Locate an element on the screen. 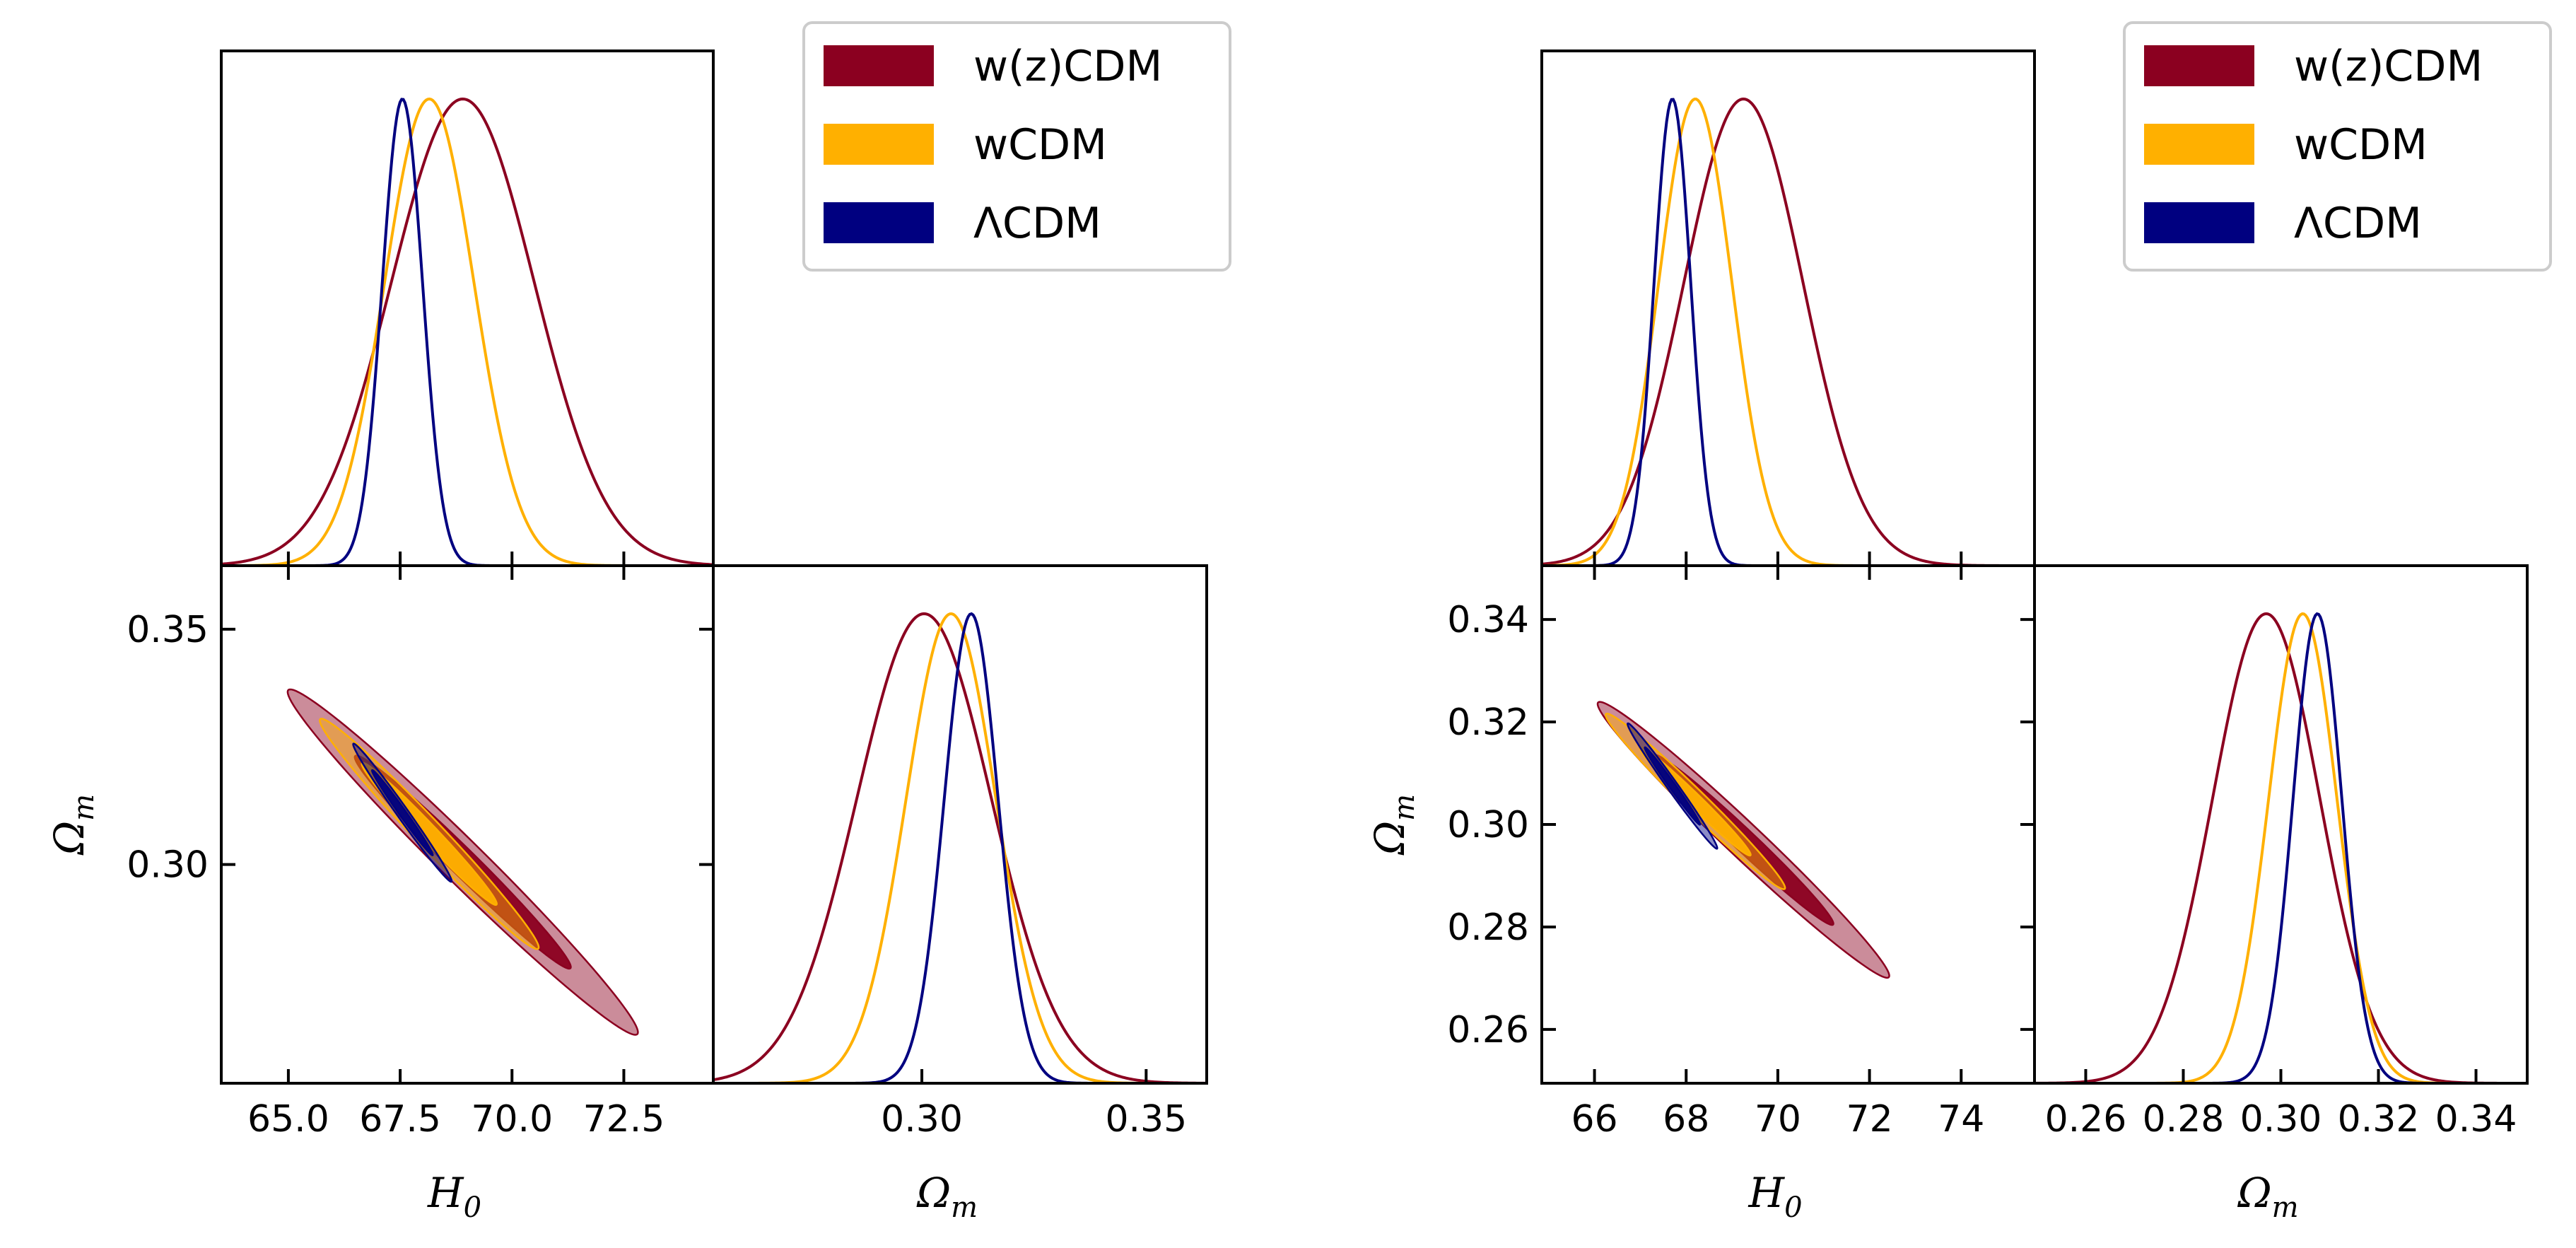 This screenshot has width=2576, height=1248. om-y-tick-label: 0.28 is located at coordinates (1488, 928).